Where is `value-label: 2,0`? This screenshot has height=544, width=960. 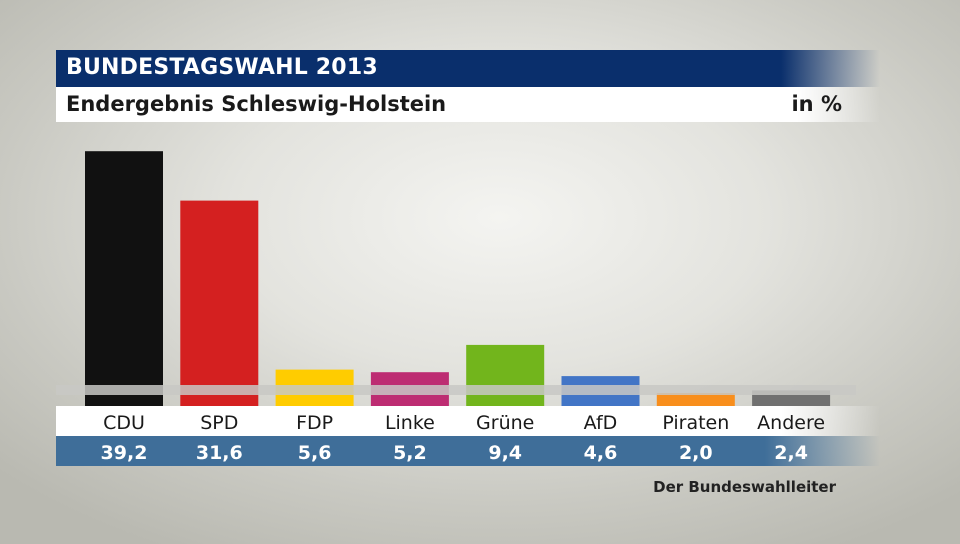 value-label: 2,0 is located at coordinates (696, 453).